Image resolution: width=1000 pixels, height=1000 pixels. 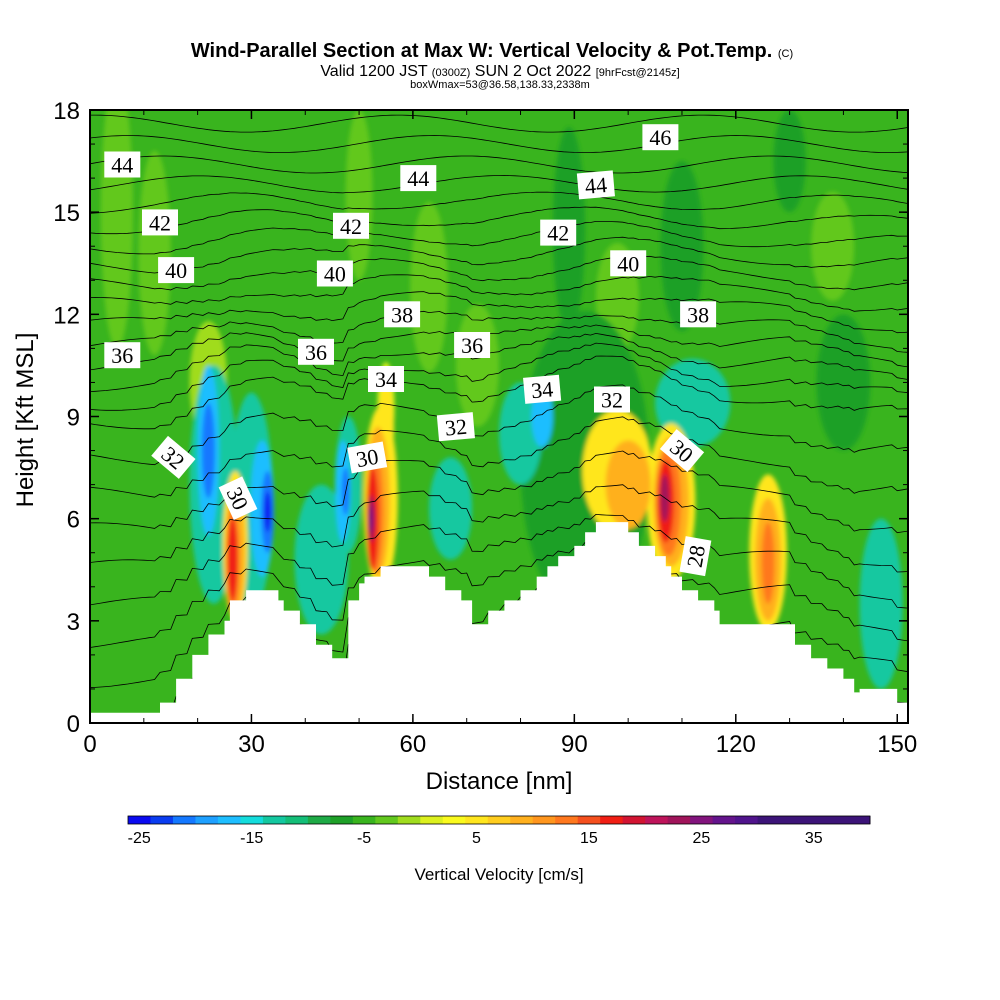 I want to click on contour-label-text: 34, so click(x=542, y=389).